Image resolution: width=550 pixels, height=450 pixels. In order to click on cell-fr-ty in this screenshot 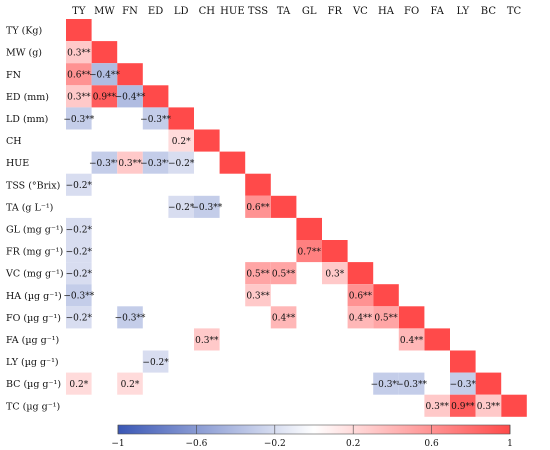, I will do `click(79, 251)`.